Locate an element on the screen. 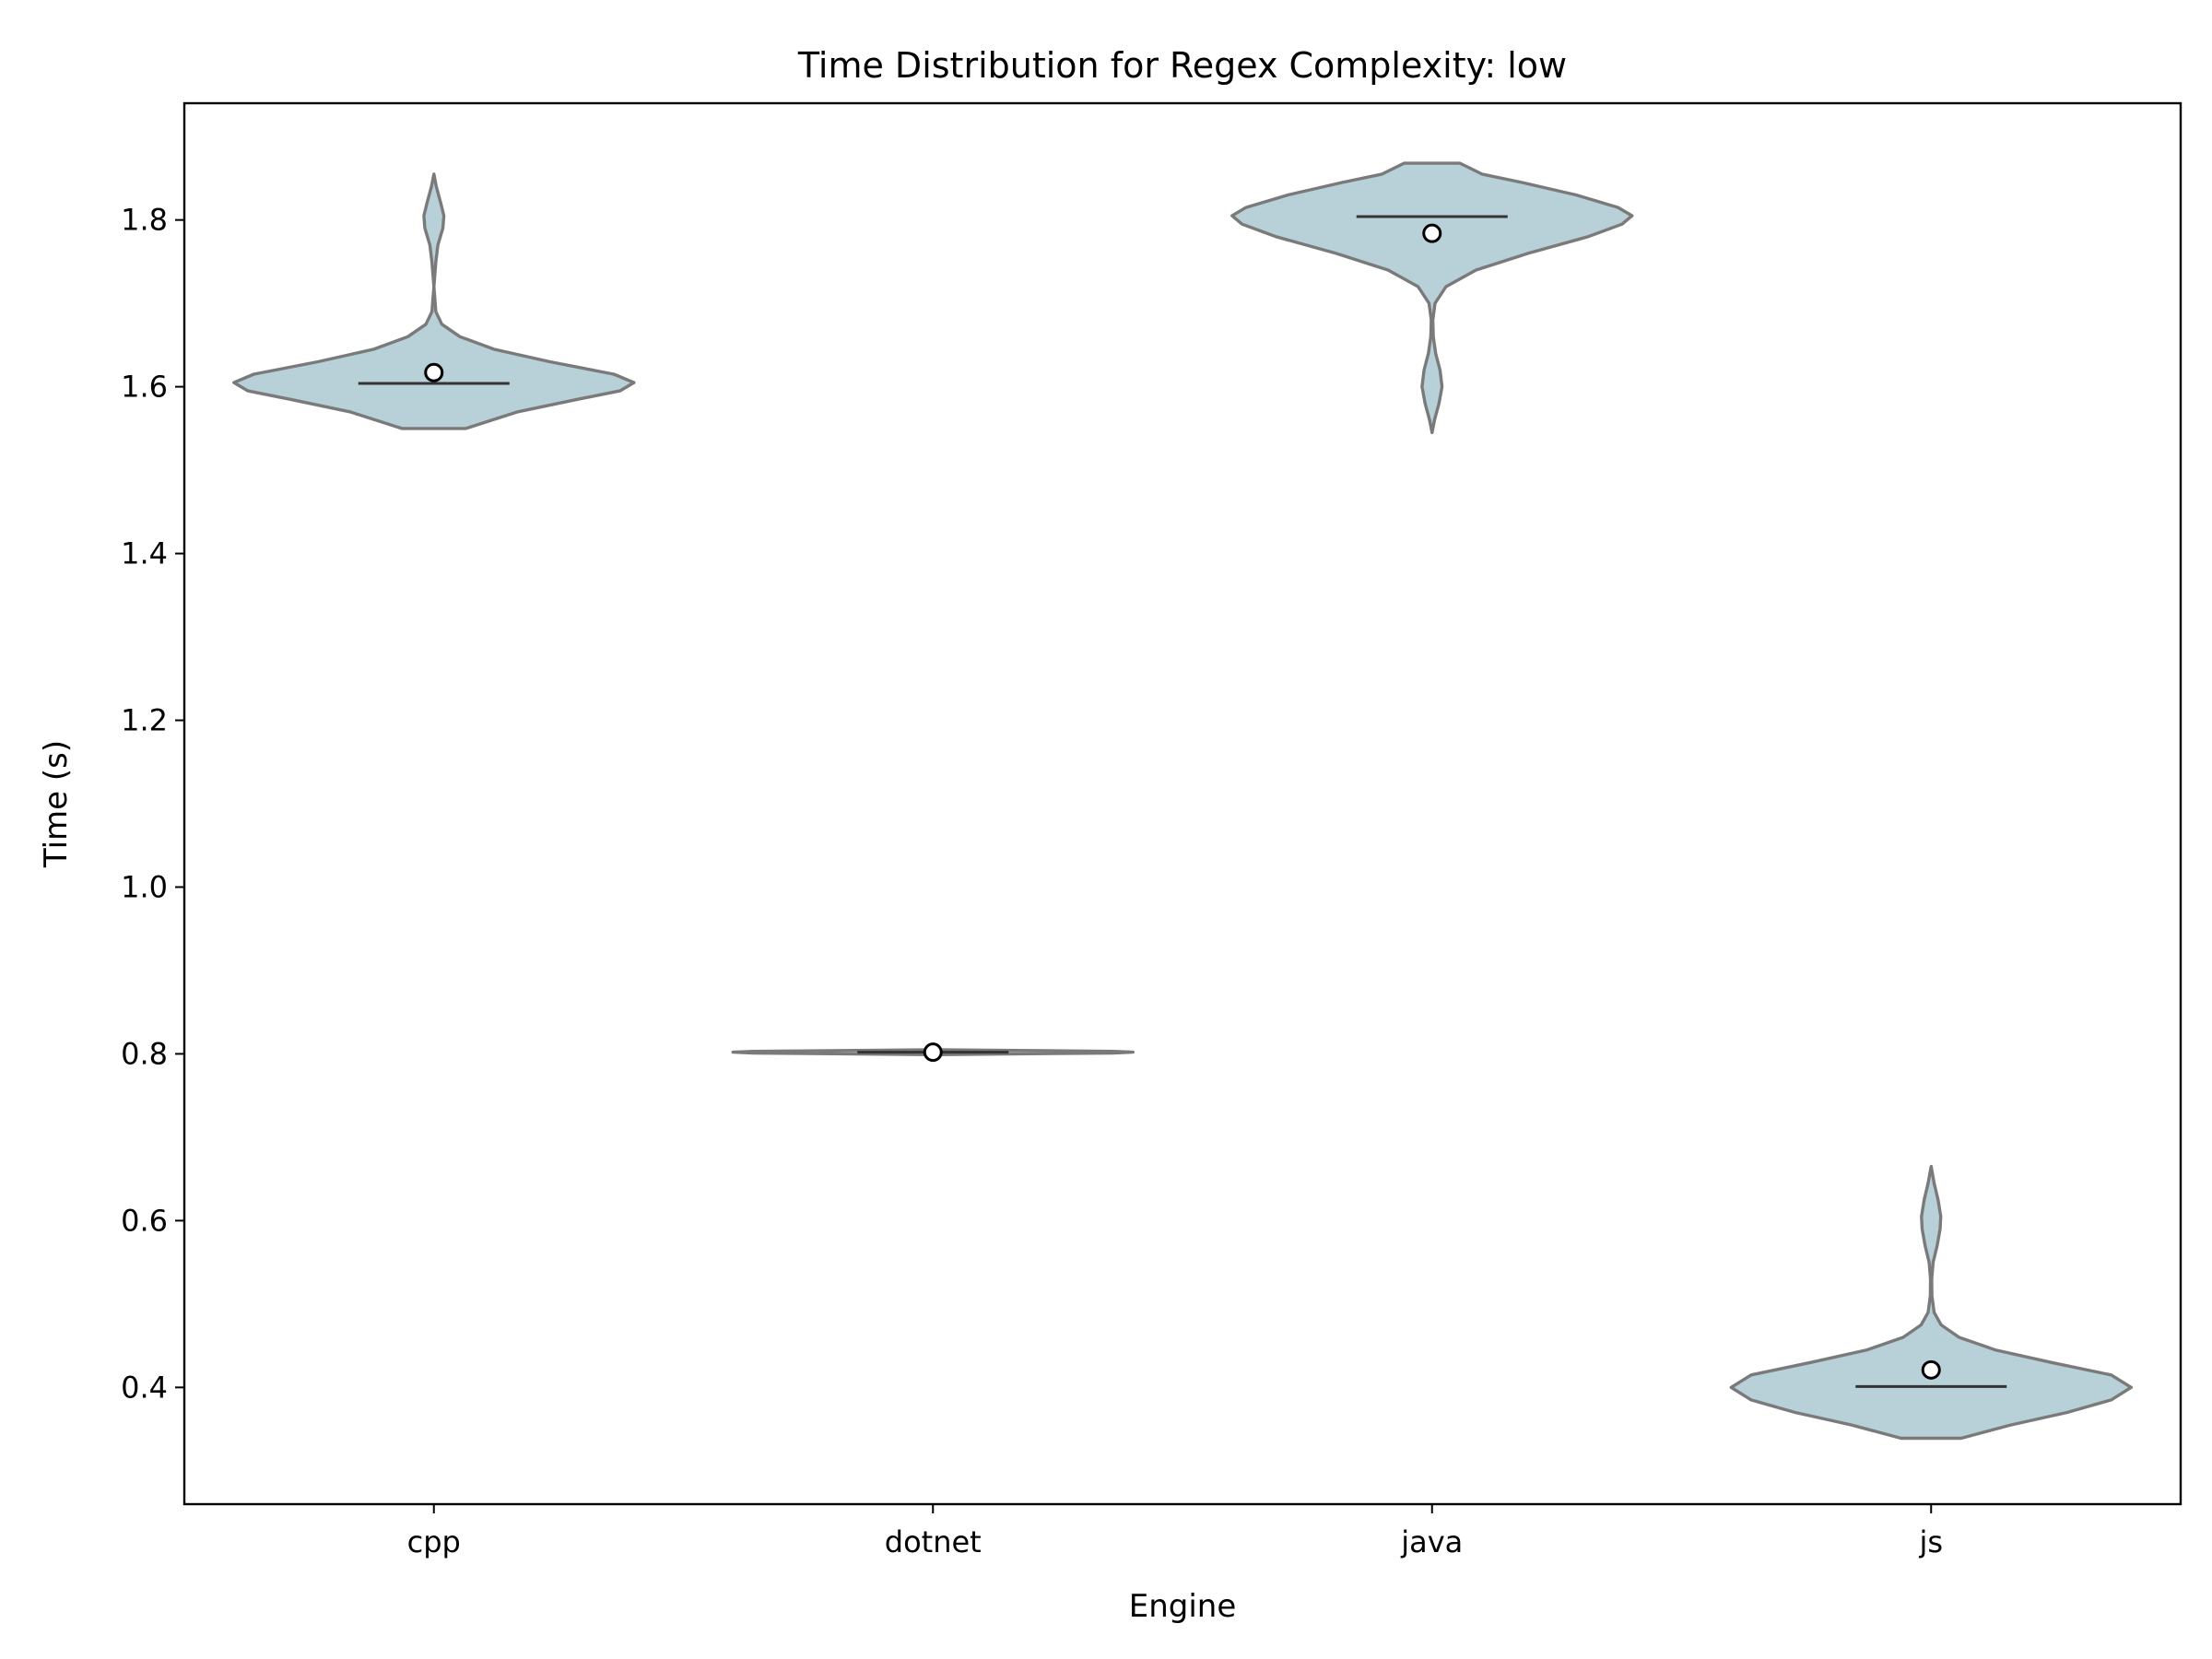 The height and width of the screenshot is (1659, 2212). y-tick-label: 1.6 is located at coordinates (144, 387).